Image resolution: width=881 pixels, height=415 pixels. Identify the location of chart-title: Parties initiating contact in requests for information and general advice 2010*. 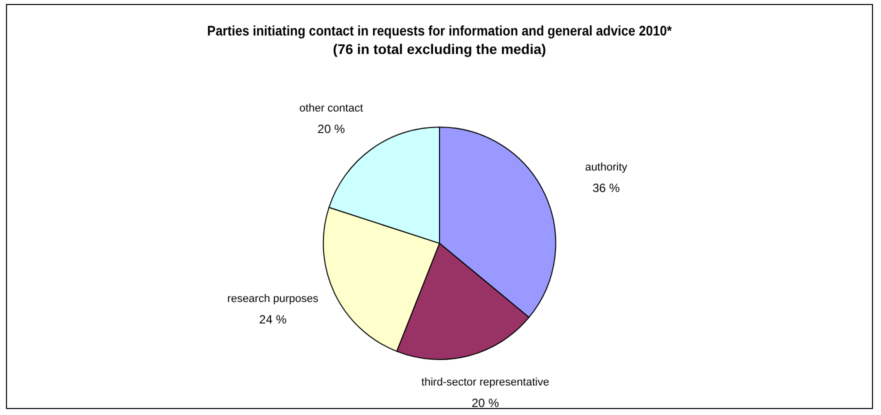
(440, 30).